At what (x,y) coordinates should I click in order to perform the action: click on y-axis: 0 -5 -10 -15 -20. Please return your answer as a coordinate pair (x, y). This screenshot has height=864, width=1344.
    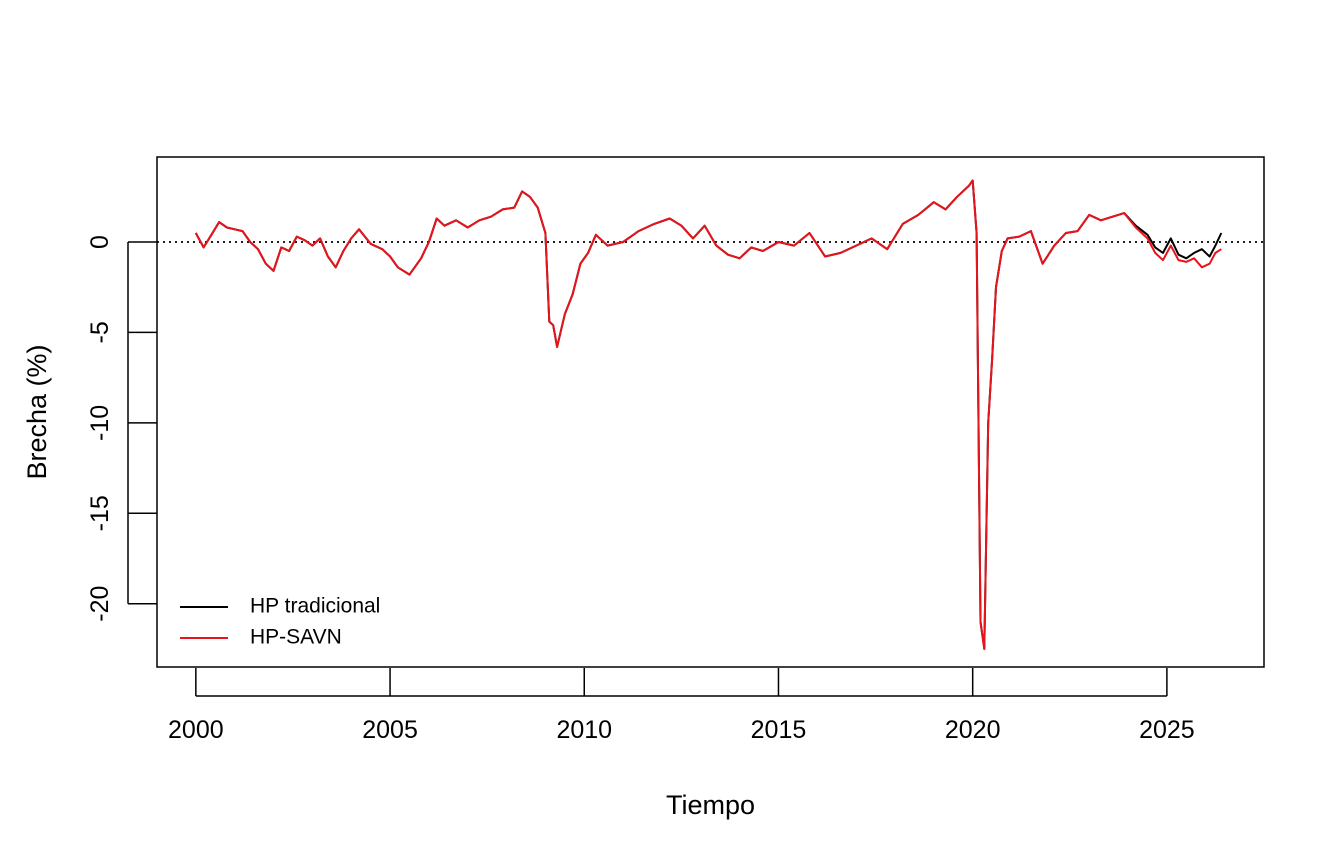
    Looking at the image, I should click on (121, 428).